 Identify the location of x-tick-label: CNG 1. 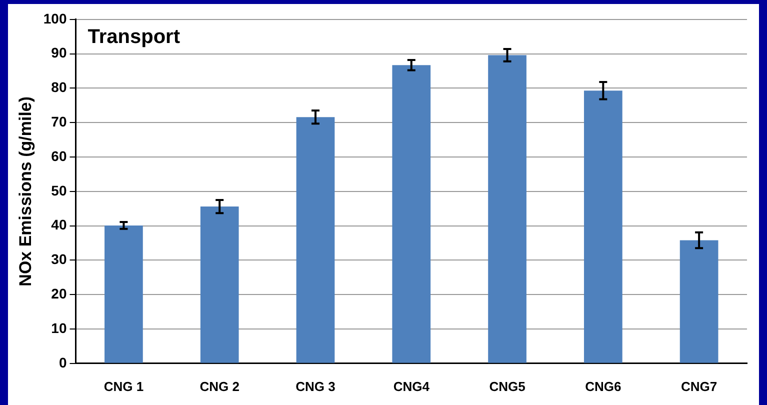
(124, 386).